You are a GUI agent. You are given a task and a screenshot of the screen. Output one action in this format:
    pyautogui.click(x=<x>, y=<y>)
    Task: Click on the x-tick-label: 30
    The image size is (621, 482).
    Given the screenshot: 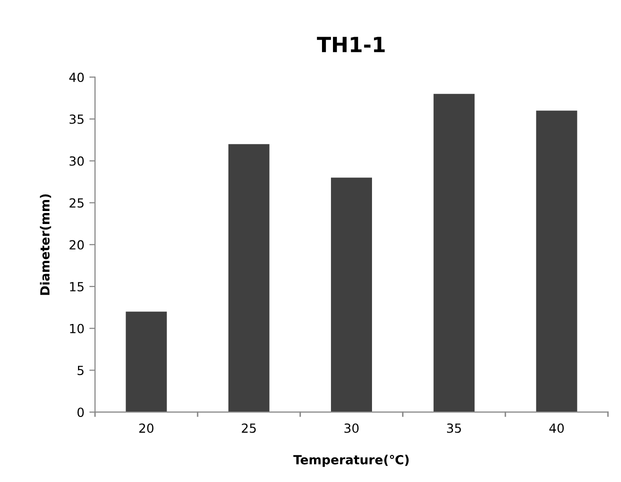 What is the action you would take?
    pyautogui.click(x=351, y=428)
    